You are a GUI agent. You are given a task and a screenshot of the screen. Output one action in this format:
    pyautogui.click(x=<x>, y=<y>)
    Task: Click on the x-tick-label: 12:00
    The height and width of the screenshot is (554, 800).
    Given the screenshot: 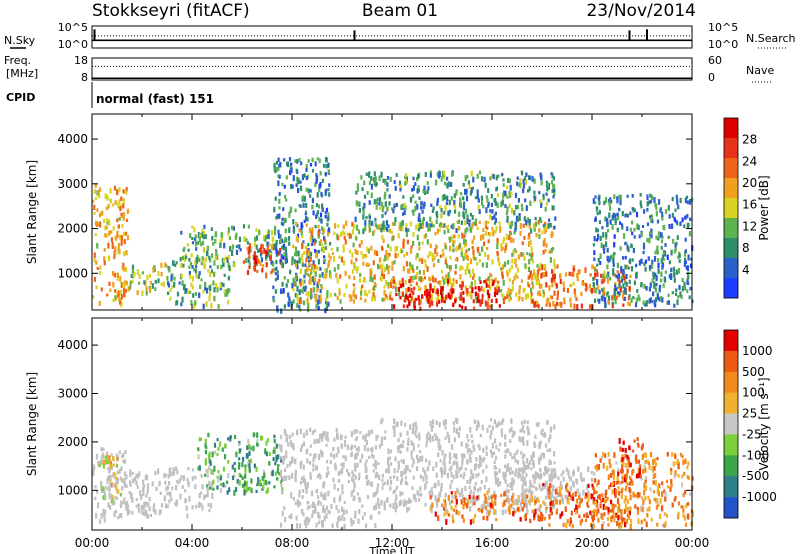 What is the action you would take?
    pyautogui.click(x=392, y=543)
    